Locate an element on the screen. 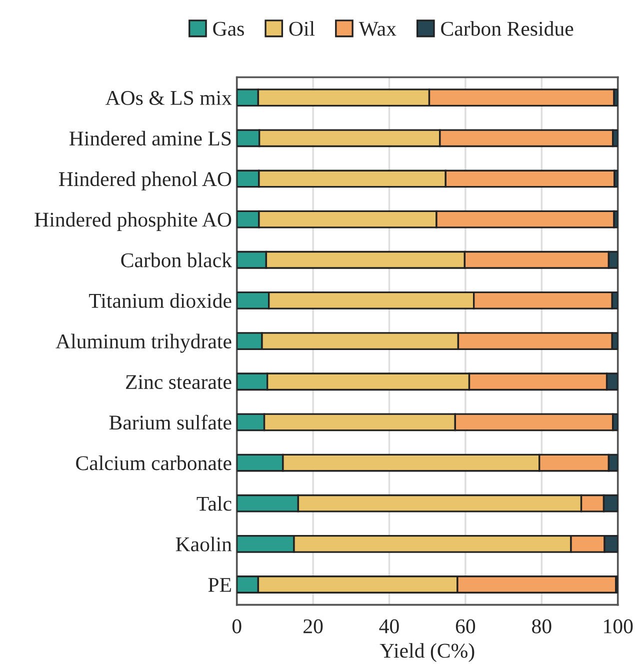 The height and width of the screenshot is (672, 635). y-tick-label: Hindered phenol AO is located at coordinates (145, 181).